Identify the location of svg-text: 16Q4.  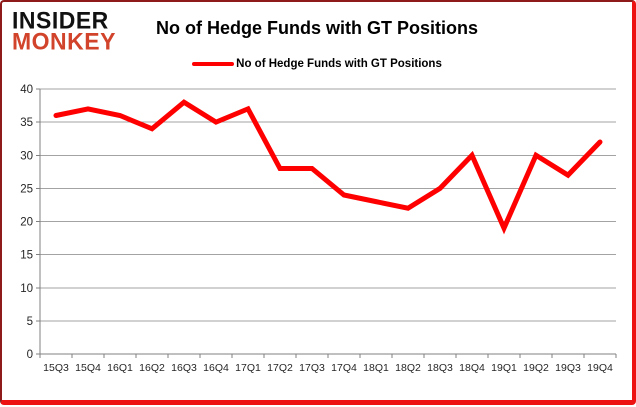
(216, 368).